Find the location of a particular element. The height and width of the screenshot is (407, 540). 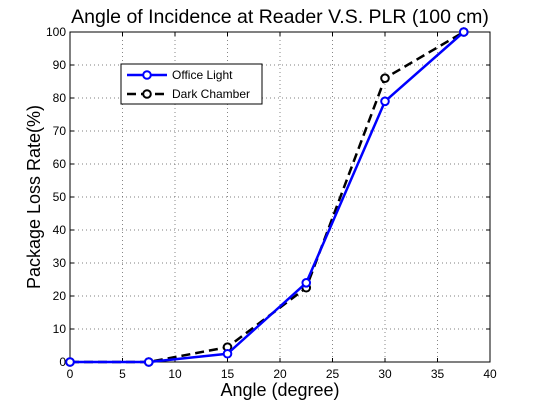

y-tick-label: 90 is located at coordinates (60, 65).